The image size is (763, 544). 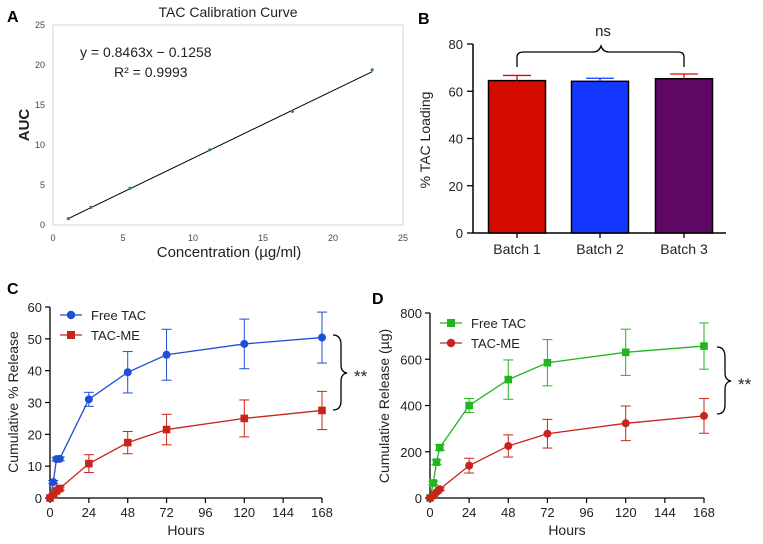 I want to click on calibration-y-tick-label: 0, so click(x=42, y=225).